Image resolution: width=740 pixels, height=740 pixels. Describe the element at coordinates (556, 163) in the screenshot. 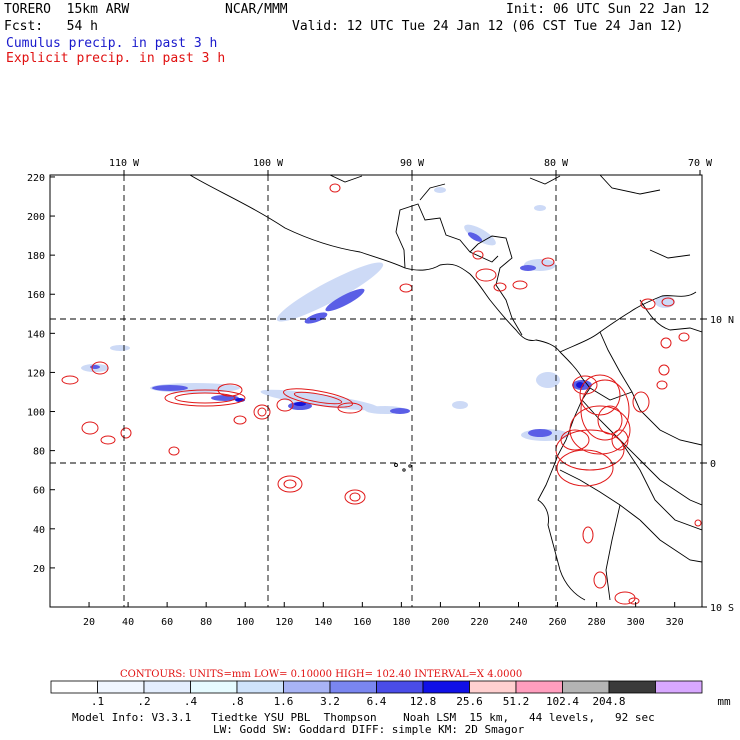

I see `lon-label-80w: 80 W` at that location.